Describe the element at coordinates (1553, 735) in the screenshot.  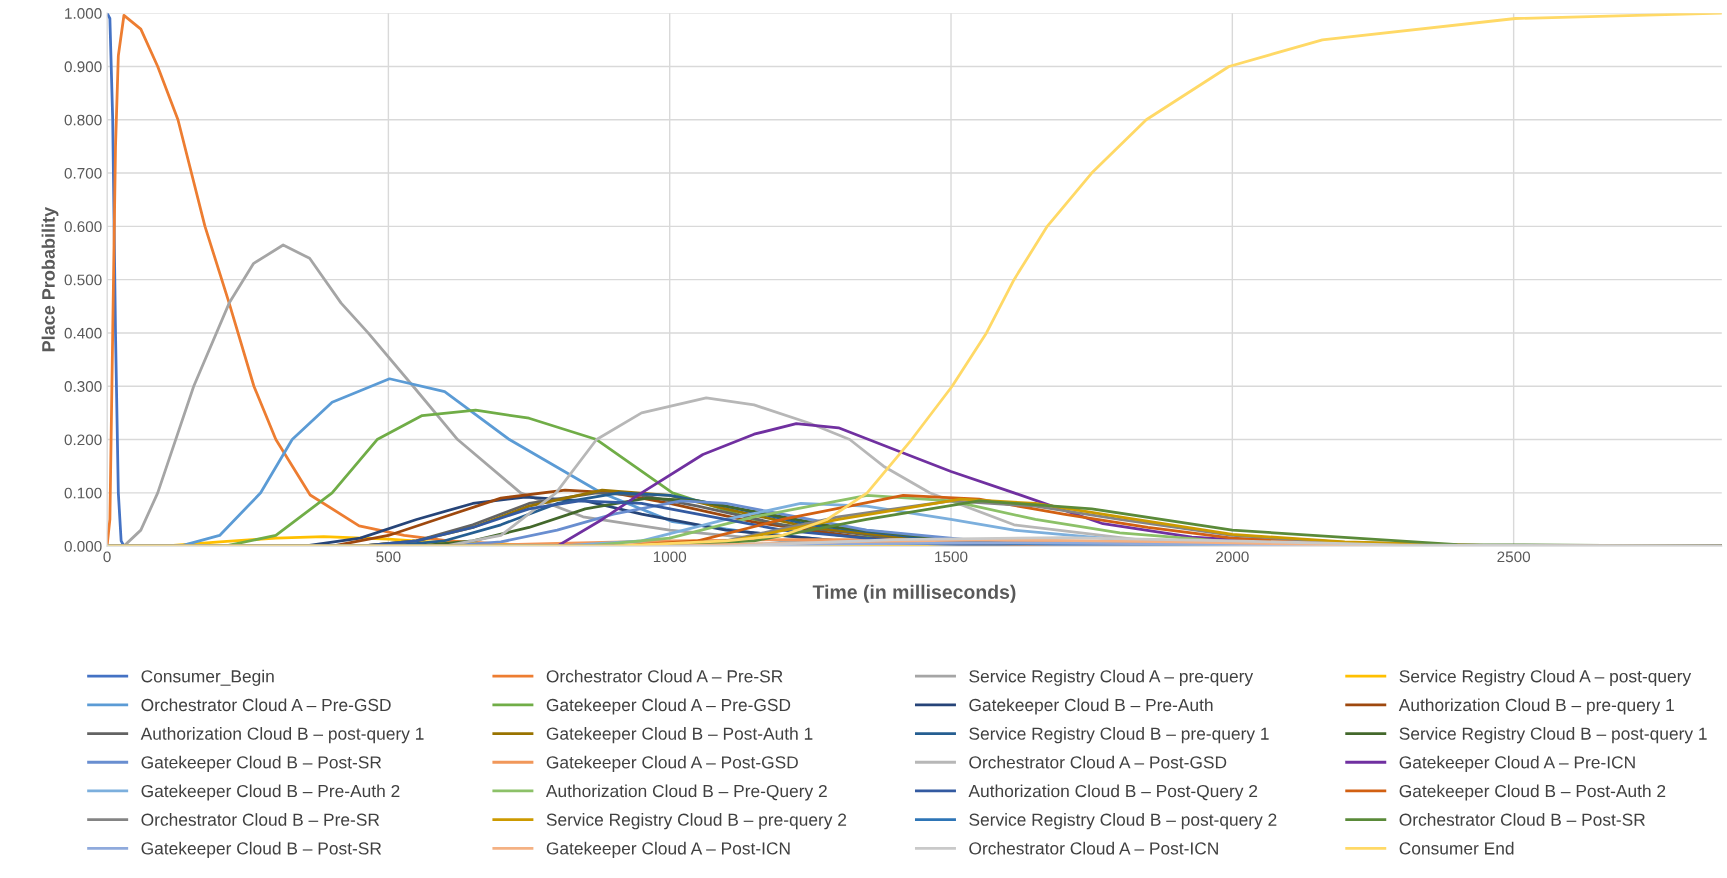
I see `legend-label: Service Registry Cloud B – post-query 1` at that location.